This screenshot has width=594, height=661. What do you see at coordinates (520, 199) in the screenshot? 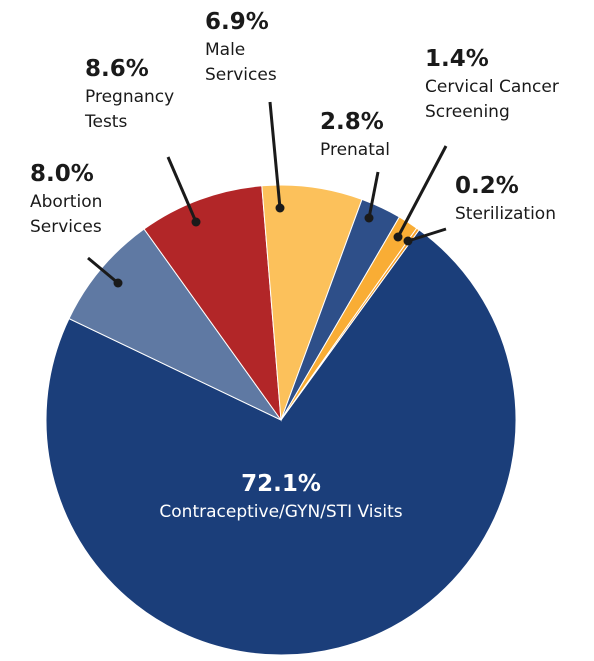
I see `slice-label: 0.2% Sterilization` at bounding box center [520, 199].